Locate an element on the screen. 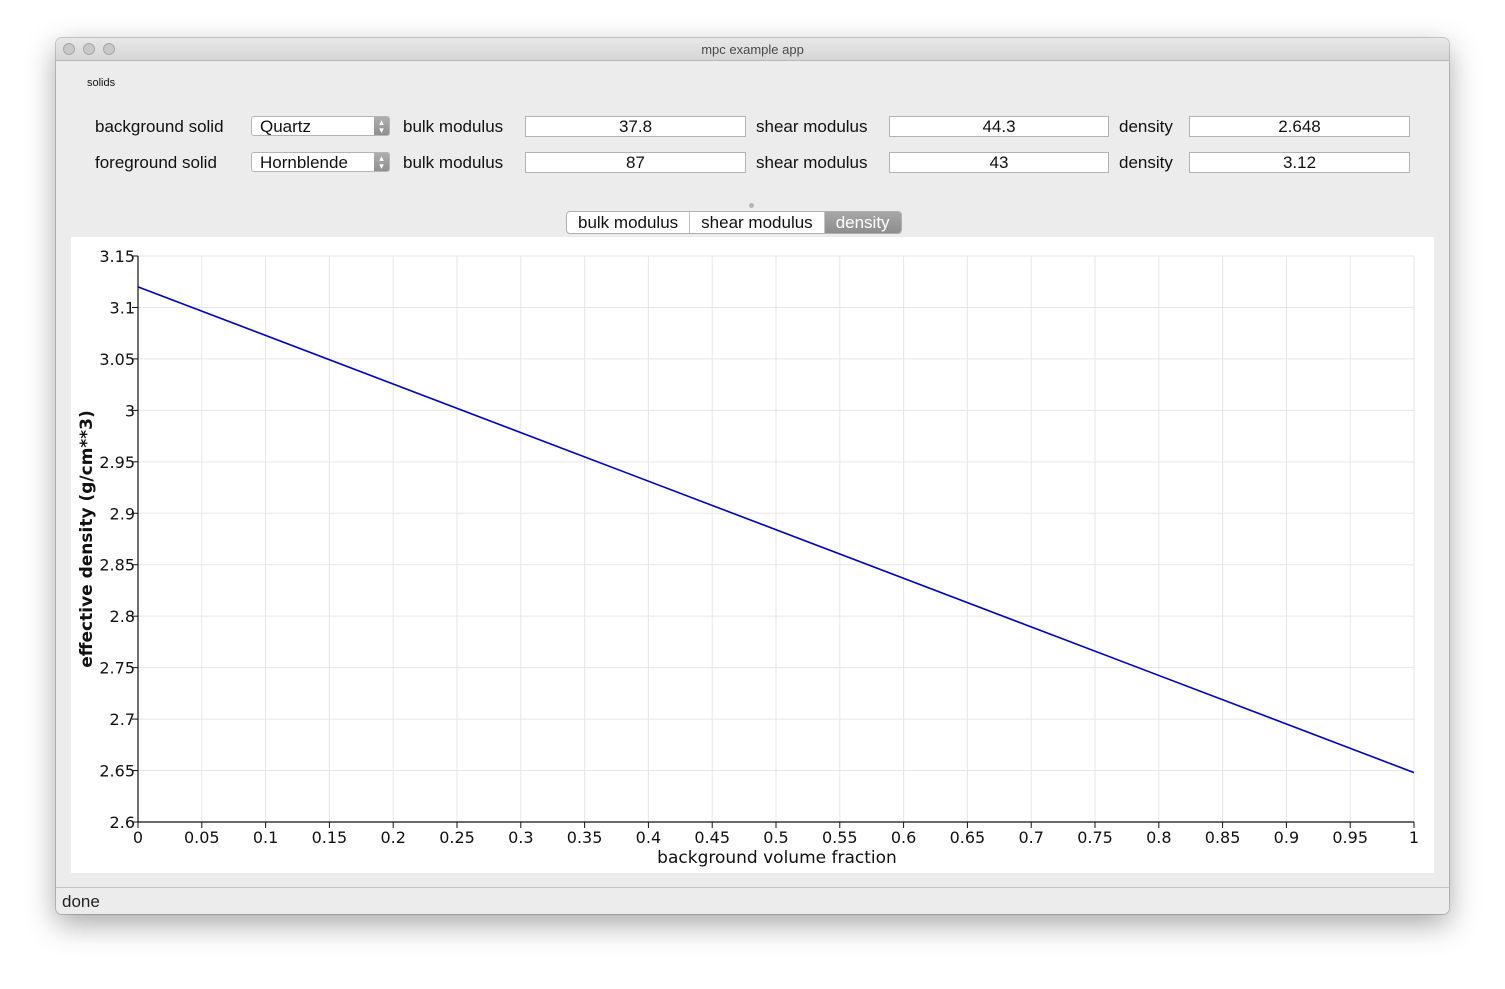 The width and height of the screenshot is (1505, 989). foreground-density-field: 3.12 is located at coordinates (1299, 162).